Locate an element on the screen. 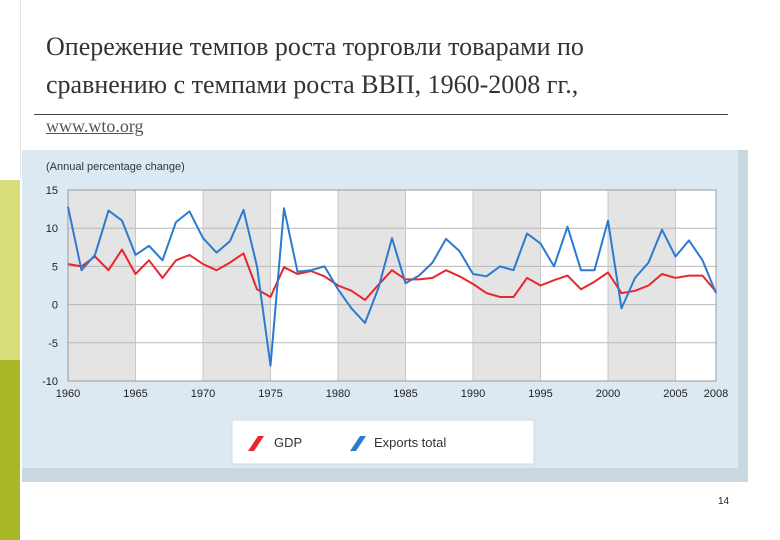  chart-panel-bottom-edge is located at coordinates (385, 475).